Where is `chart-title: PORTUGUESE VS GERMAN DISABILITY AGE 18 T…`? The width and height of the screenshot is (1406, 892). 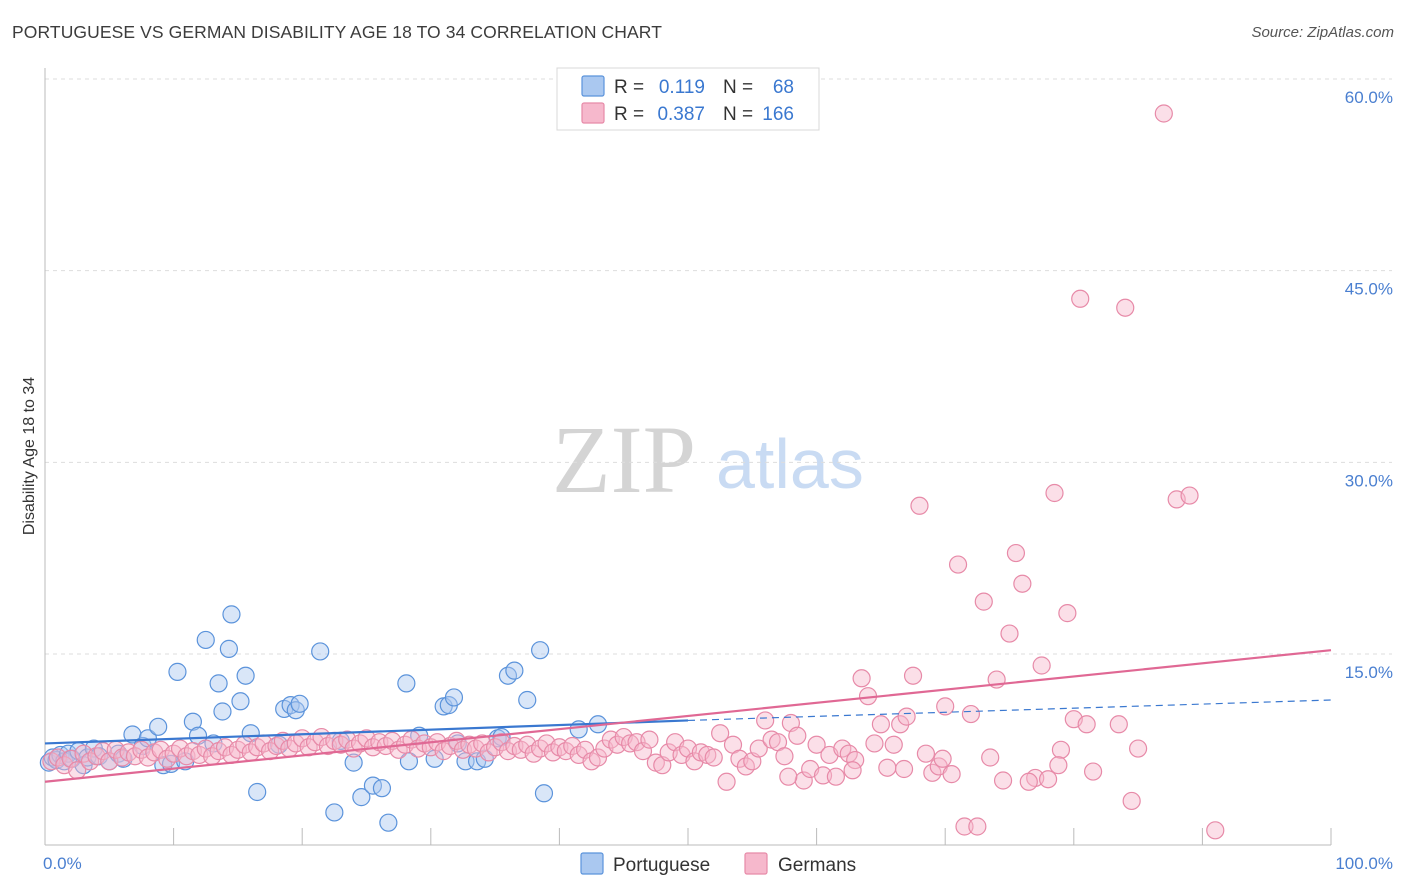
chart-title: PORTUGUESE VS GERMAN DISABILITY AGE 18 T… is located at coordinates (337, 32).